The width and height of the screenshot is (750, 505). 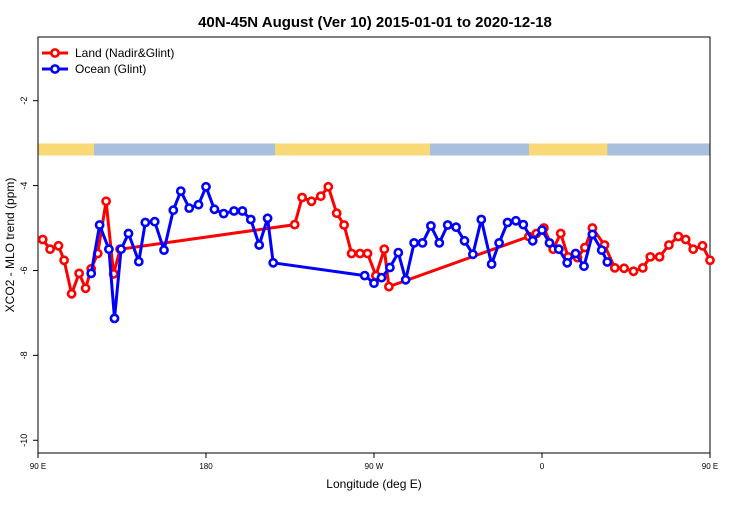 I want to click on y-tick-label: -6, so click(x=24, y=270).